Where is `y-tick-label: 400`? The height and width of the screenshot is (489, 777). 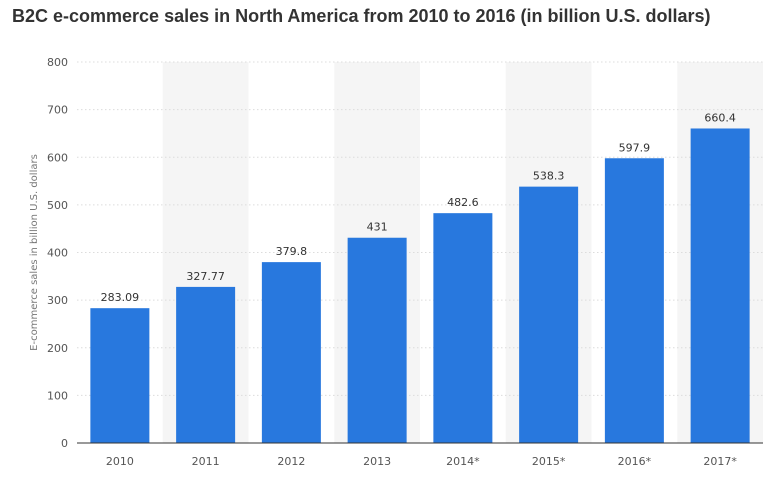 y-tick-label: 400 is located at coordinates (57, 253).